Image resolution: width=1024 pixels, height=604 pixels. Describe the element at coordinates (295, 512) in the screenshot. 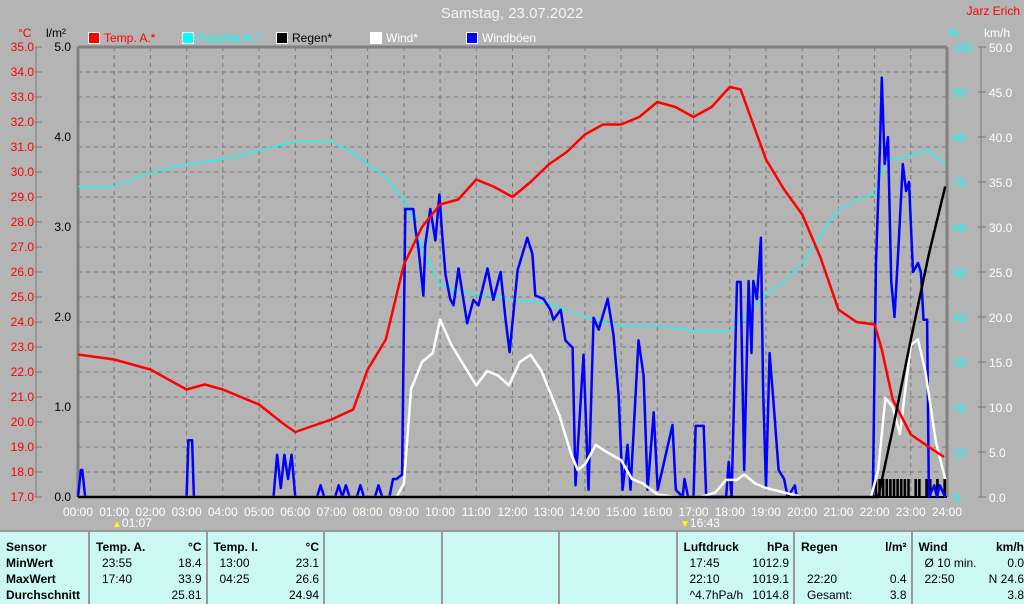

I see `x-tick-label: 06:00` at that location.